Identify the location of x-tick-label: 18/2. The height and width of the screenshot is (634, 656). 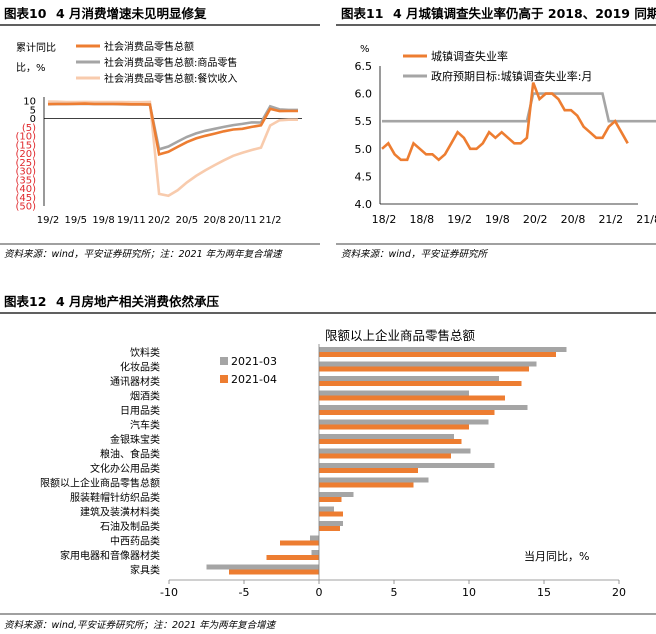
(384, 219).